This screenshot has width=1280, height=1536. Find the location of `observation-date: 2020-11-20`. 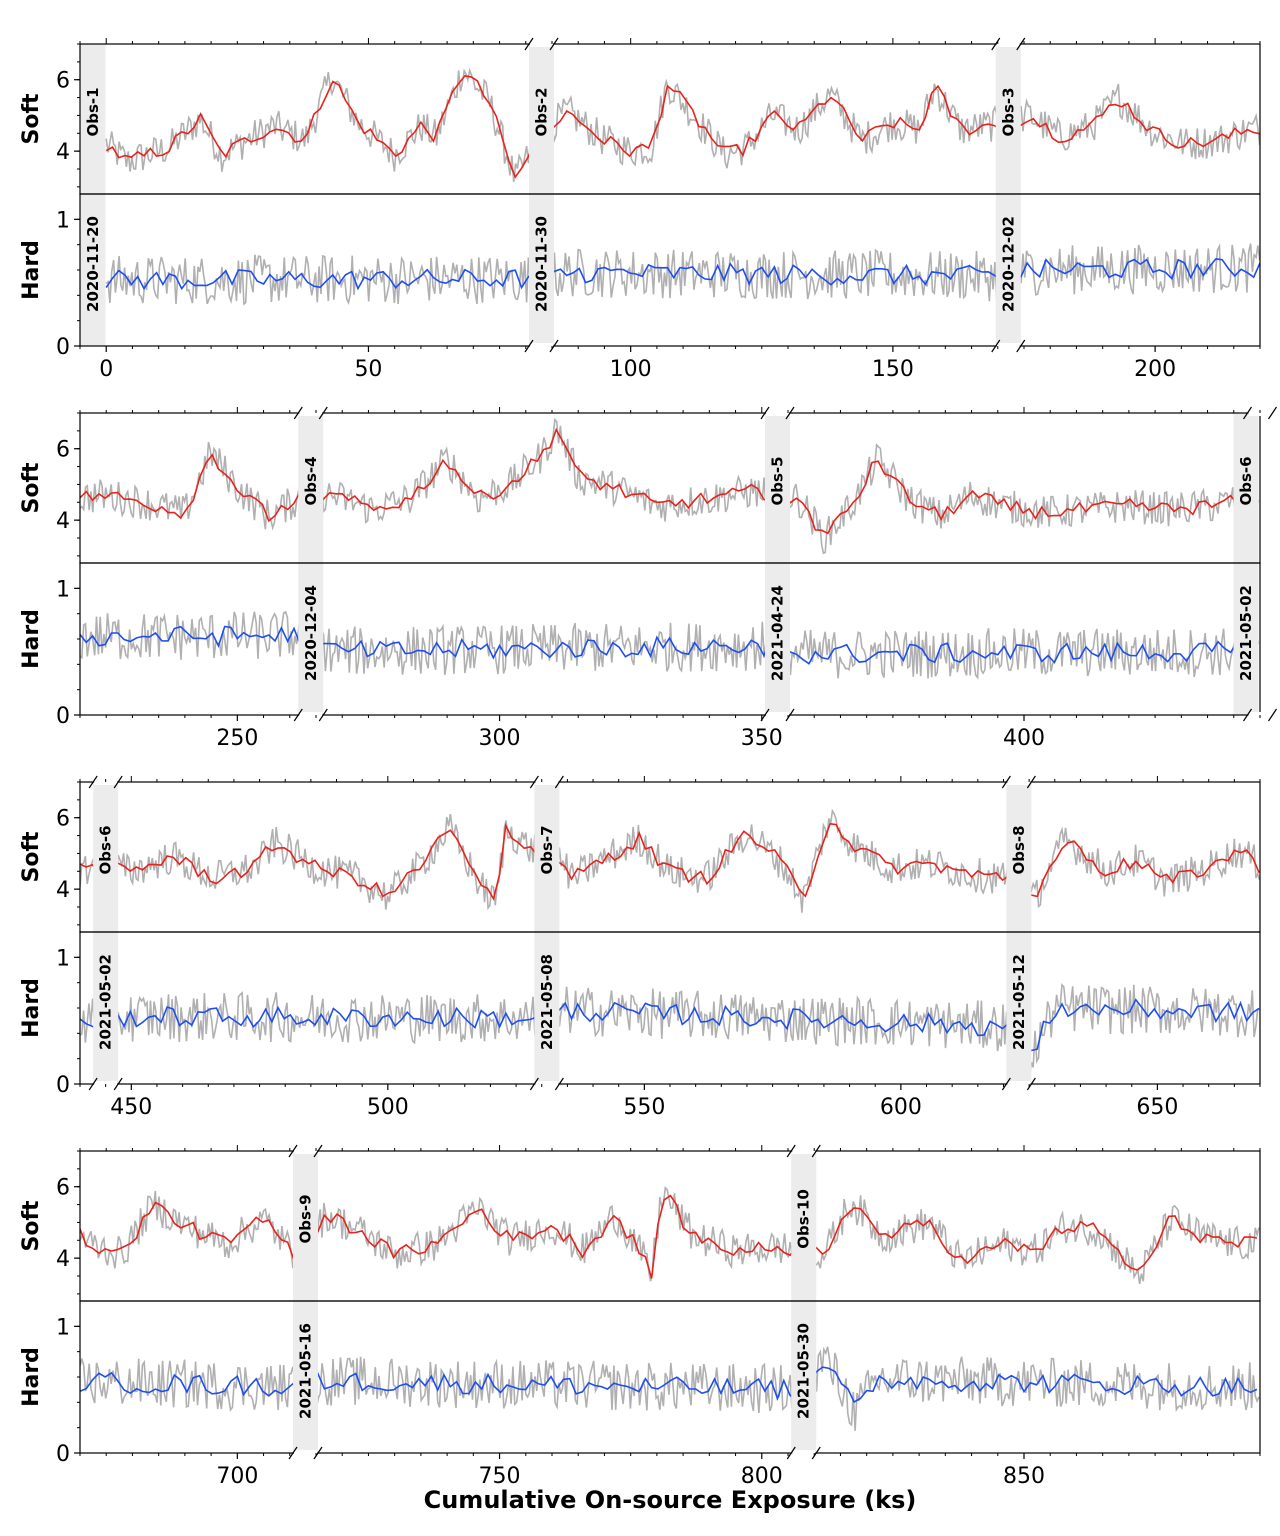

observation-date: 2020-11-20 is located at coordinates (93, 264).